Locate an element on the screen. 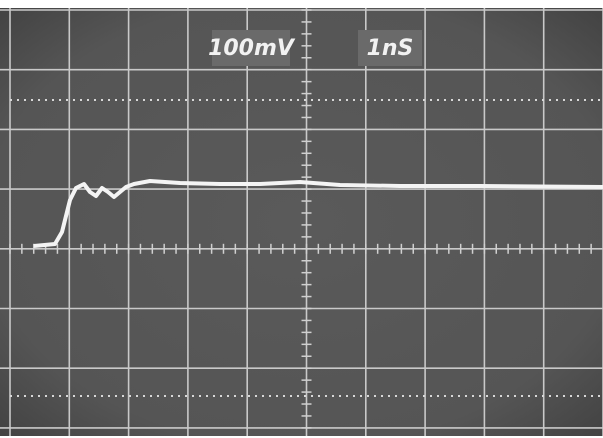 The height and width of the screenshot is (438, 603). time-label: 1nS is located at coordinates (390, 48).